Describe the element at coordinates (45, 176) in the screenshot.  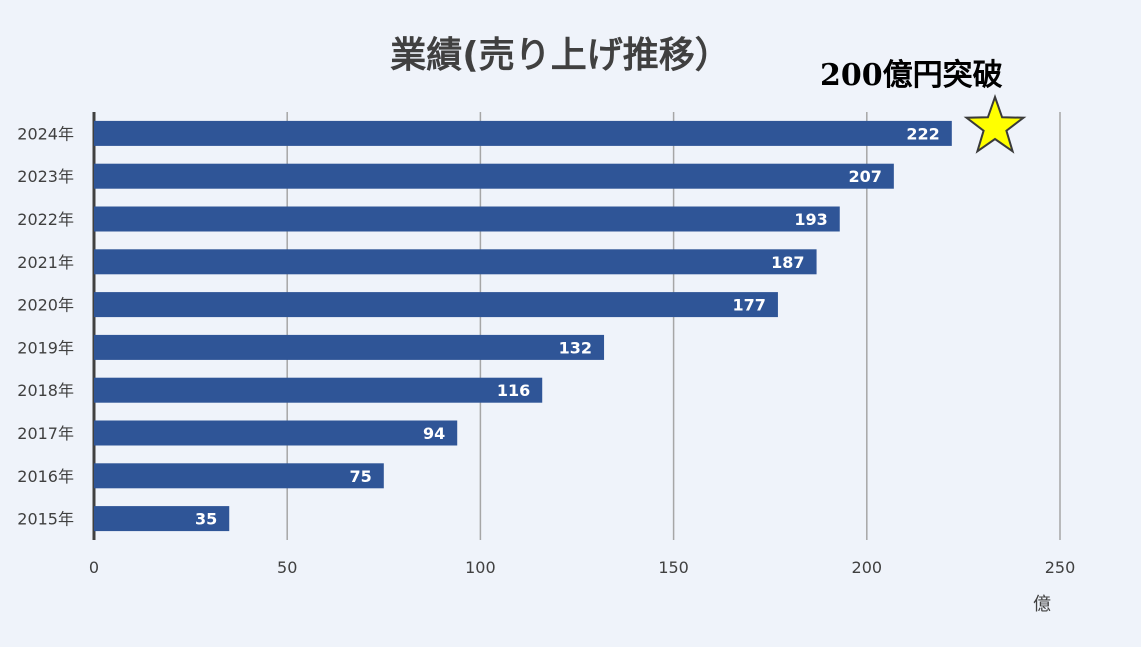
I see `y-tick-label: 2023年` at that location.